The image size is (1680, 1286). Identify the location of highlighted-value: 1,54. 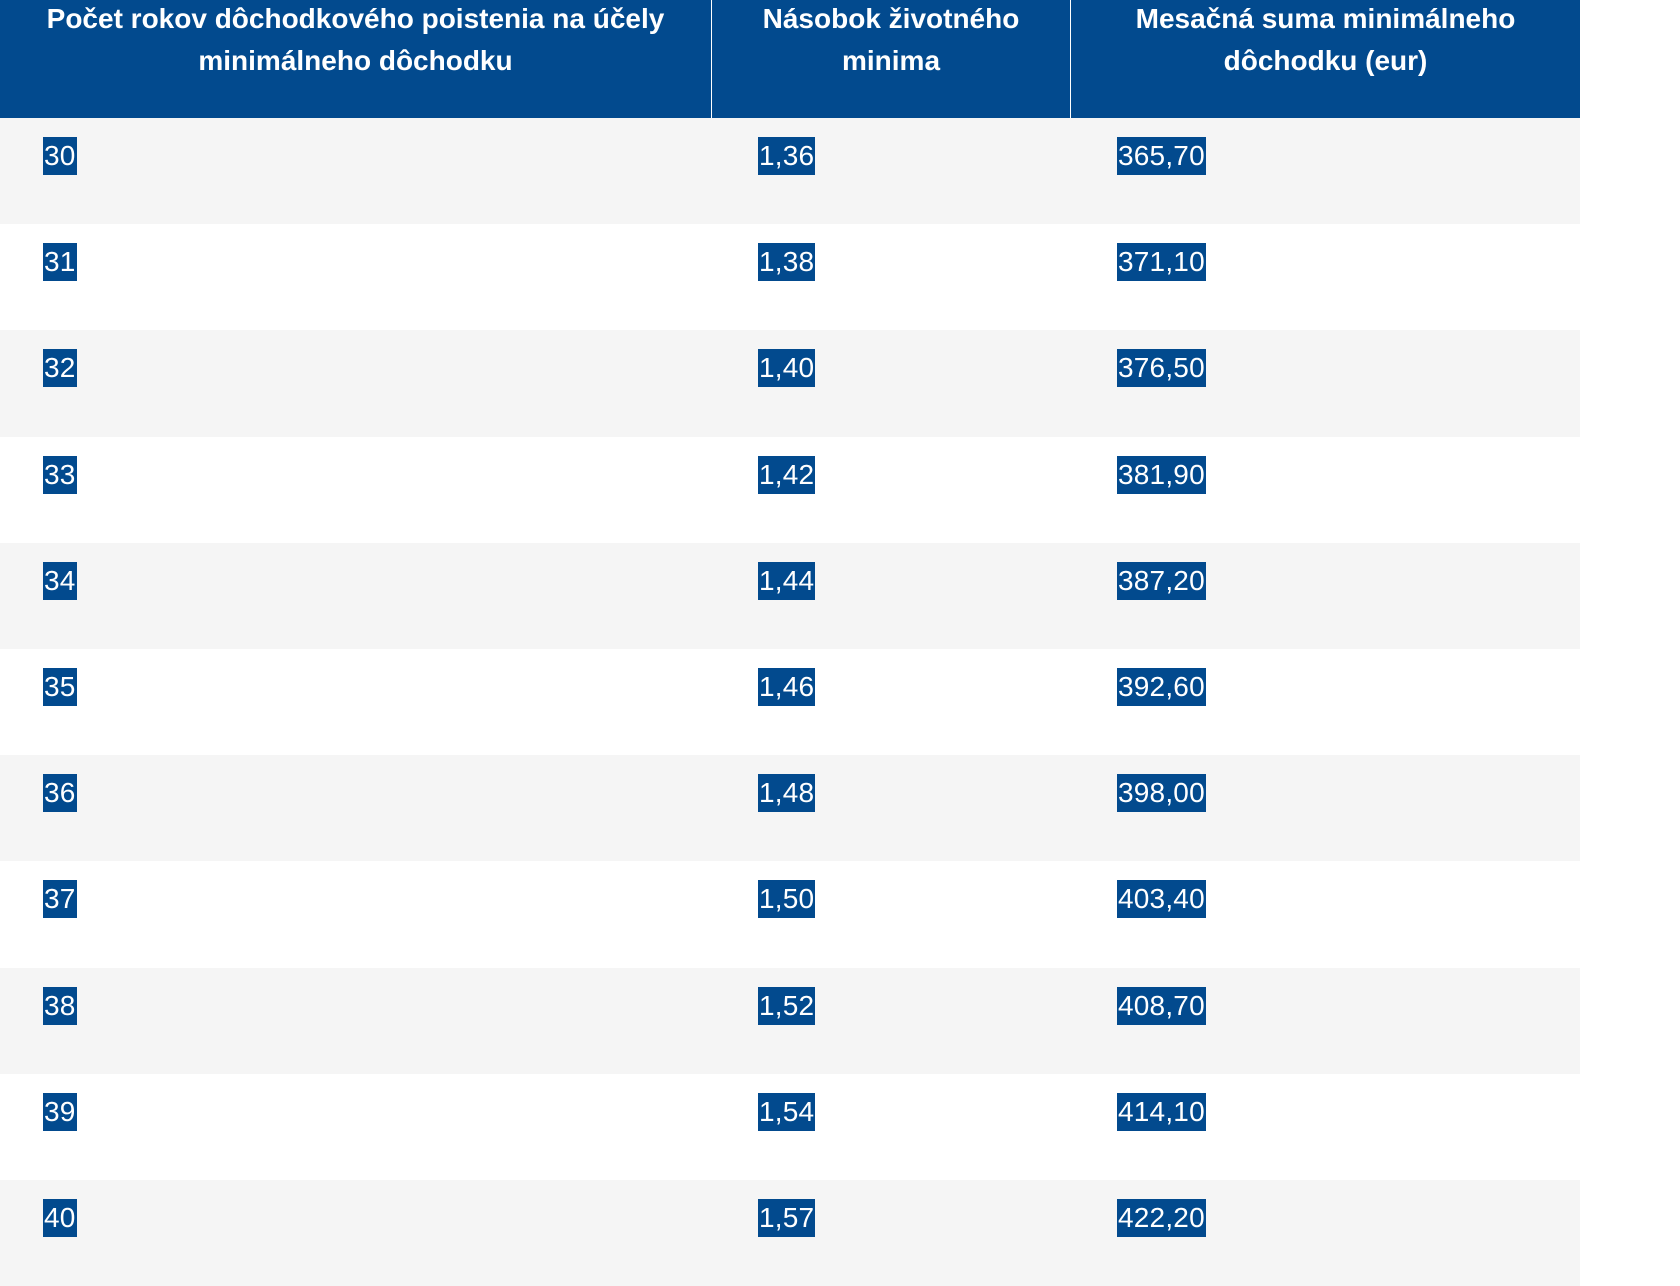
(787, 1111).